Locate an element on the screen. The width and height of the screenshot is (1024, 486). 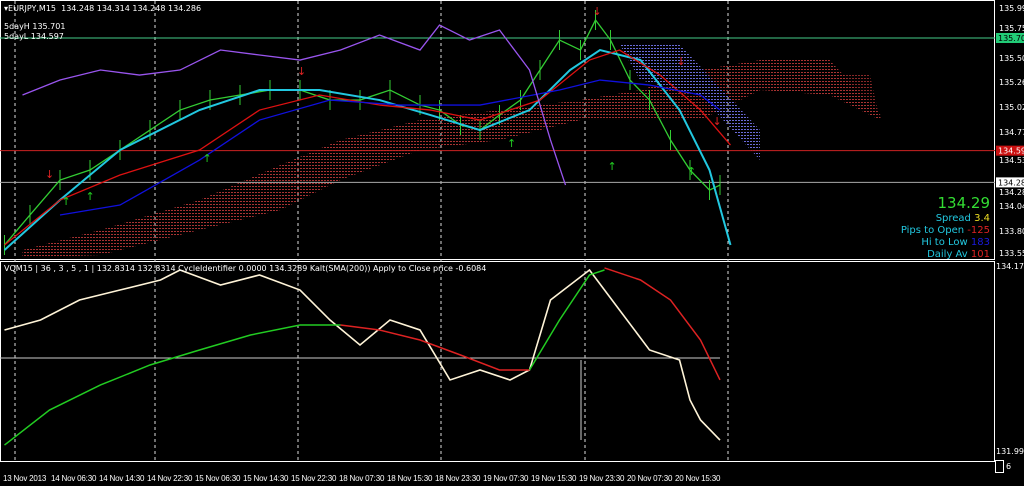
hilo-row: Hi to Low 183 is located at coordinates (955, 243).